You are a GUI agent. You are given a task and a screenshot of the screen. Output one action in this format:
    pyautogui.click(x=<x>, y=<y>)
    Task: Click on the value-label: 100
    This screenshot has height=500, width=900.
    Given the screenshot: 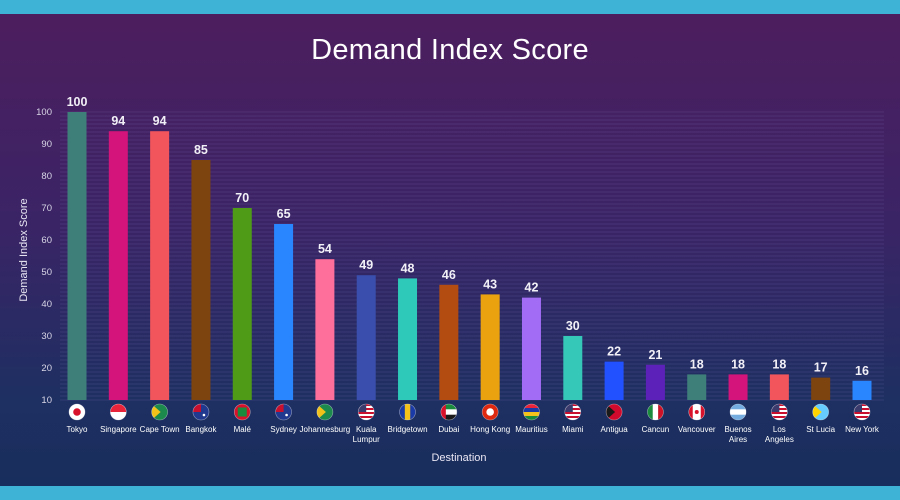 What is the action you would take?
    pyautogui.click(x=77, y=102)
    